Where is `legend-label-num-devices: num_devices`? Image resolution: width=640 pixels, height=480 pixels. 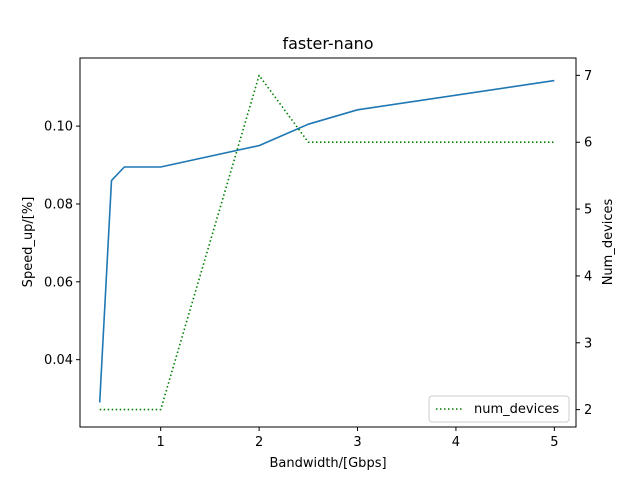 legend-label-num-devices: num_devices is located at coordinates (516, 409).